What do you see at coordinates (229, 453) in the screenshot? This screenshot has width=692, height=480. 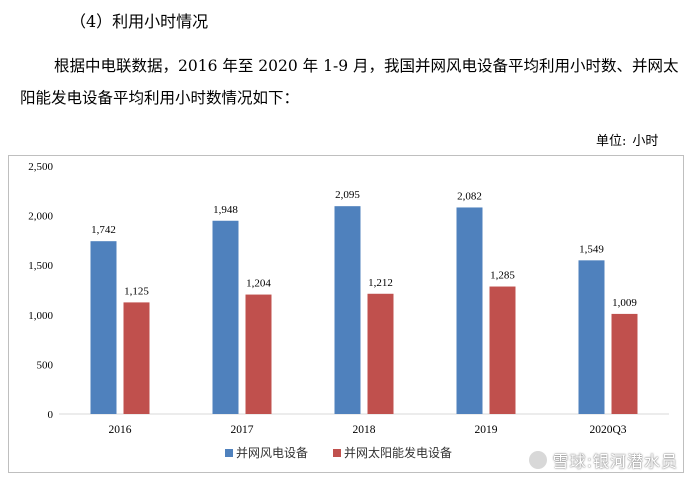 I see `legend-swatch-wind` at bounding box center [229, 453].